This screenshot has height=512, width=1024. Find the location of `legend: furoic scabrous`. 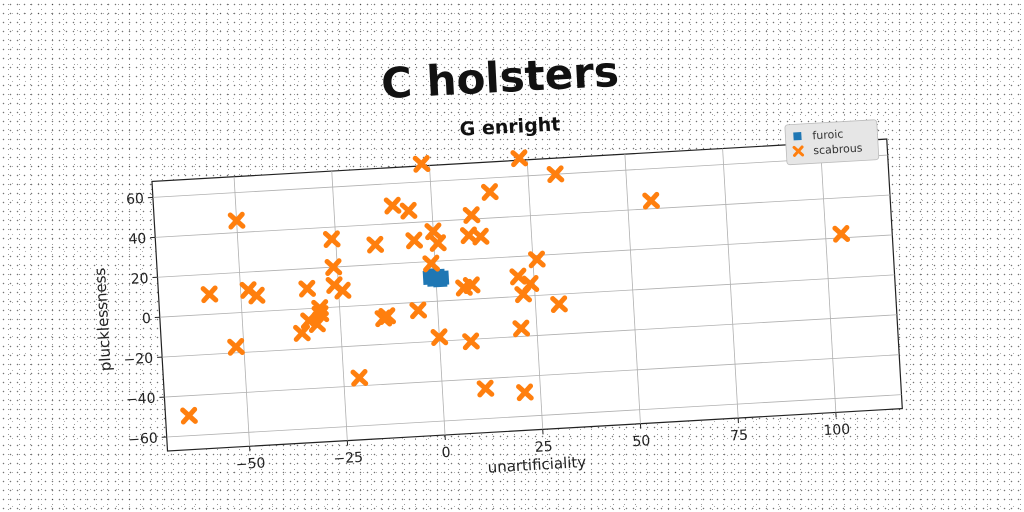

legend: furoic scabrous is located at coordinates (832, 142).